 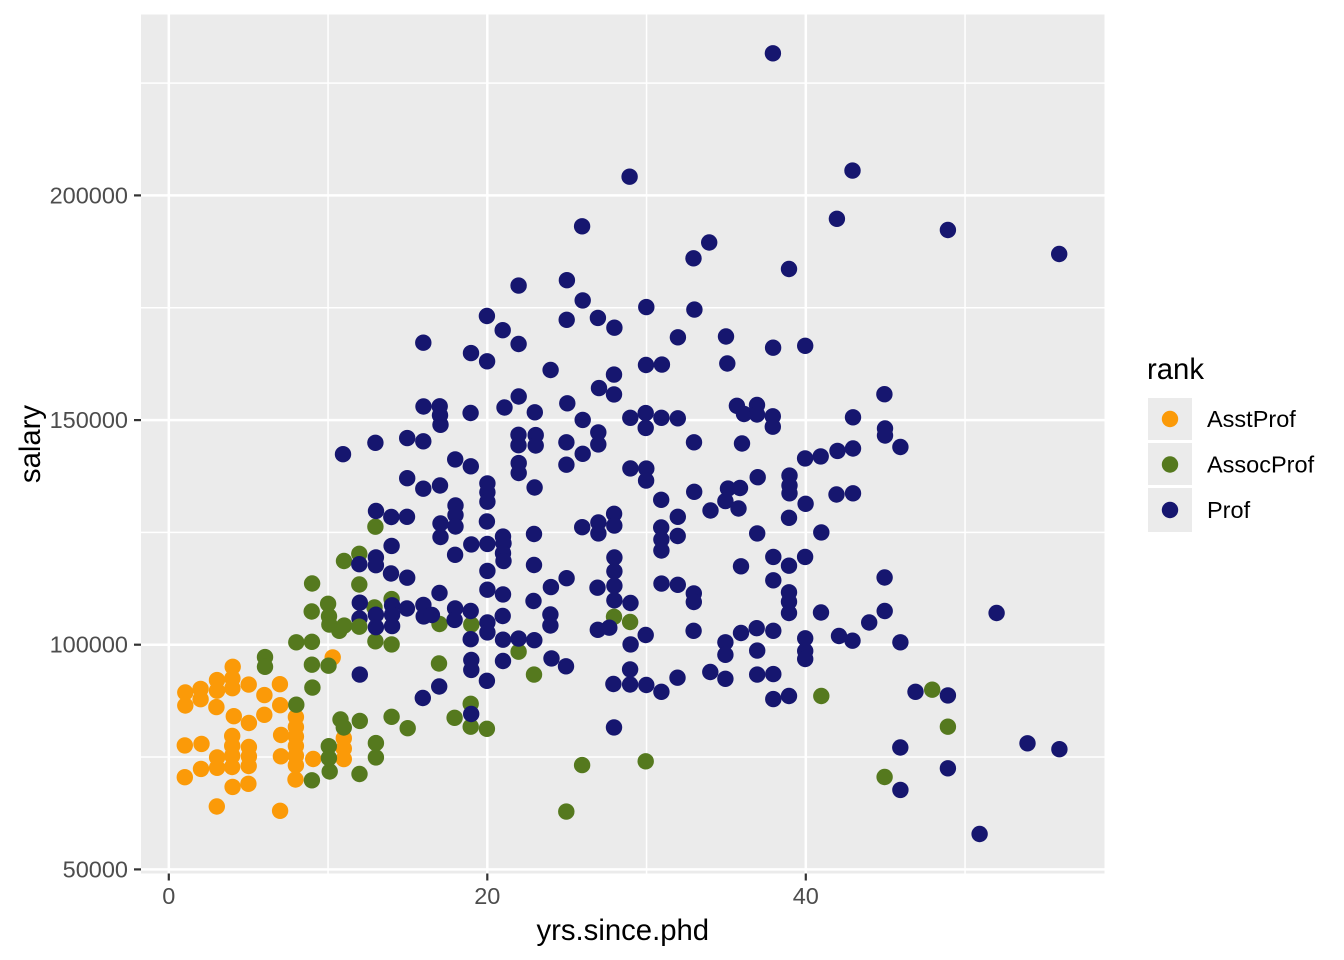 I want to click on svg-text: Prof, so click(x=1229, y=510).